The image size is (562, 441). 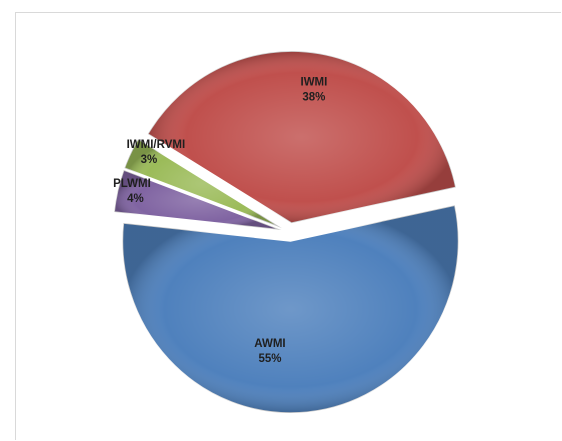 I want to click on slice-label-iwmi: IWMI, so click(x=314, y=82).